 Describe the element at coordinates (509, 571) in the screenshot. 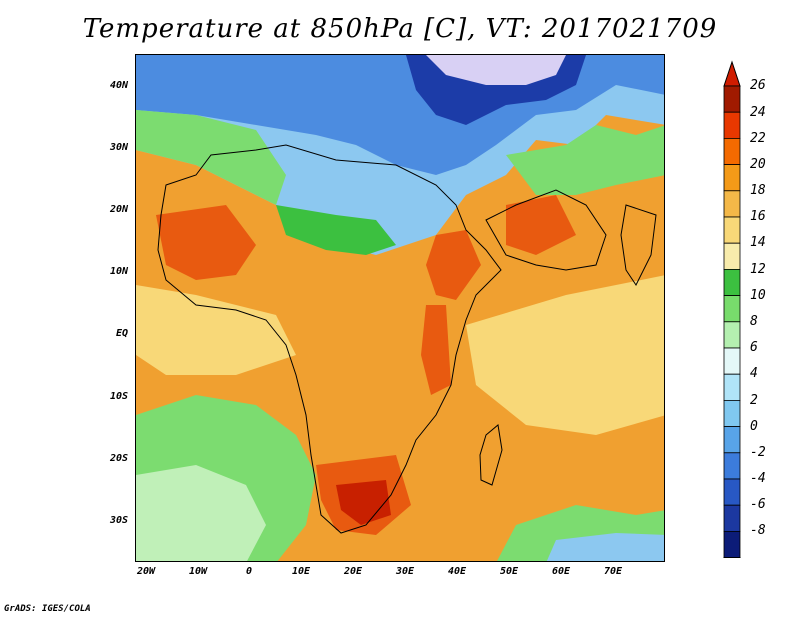

I see `lon-label-50e: 50E` at that location.